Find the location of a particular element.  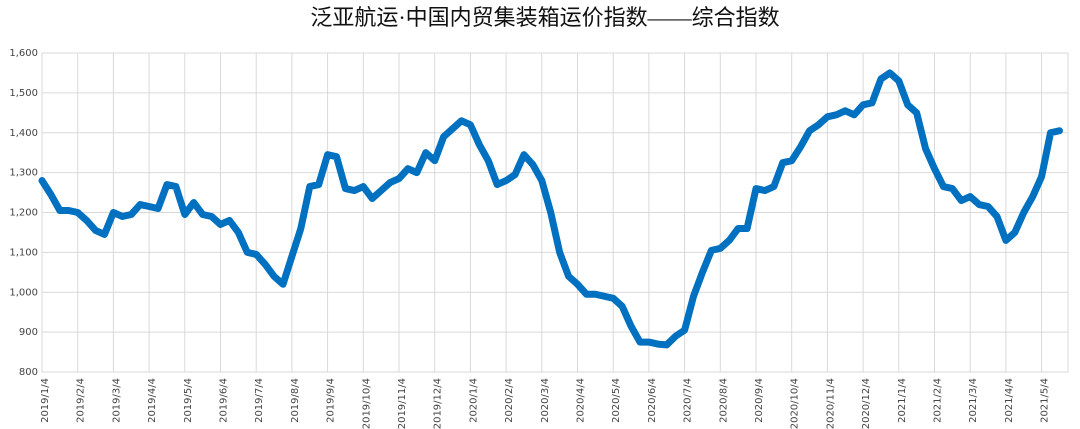

x-tick-label: 2021/1/4 is located at coordinates (902, 400).